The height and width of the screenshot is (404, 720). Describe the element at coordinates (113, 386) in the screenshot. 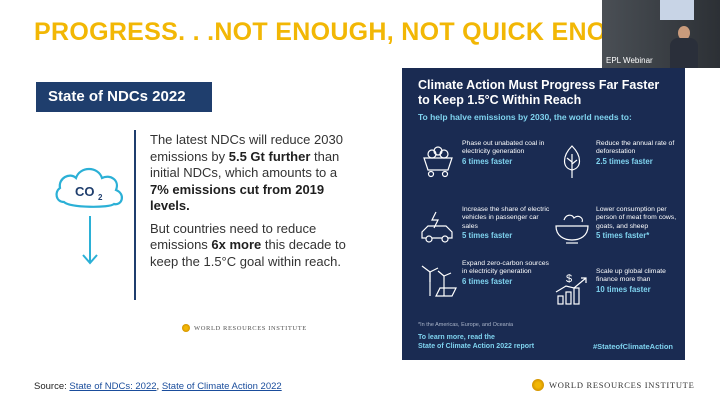

I see `source-link-ndcs: State of NDCs: 2022` at that location.